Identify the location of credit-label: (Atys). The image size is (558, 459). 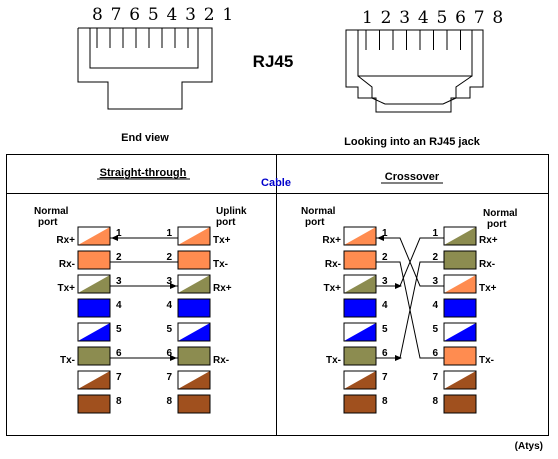
(529, 446).